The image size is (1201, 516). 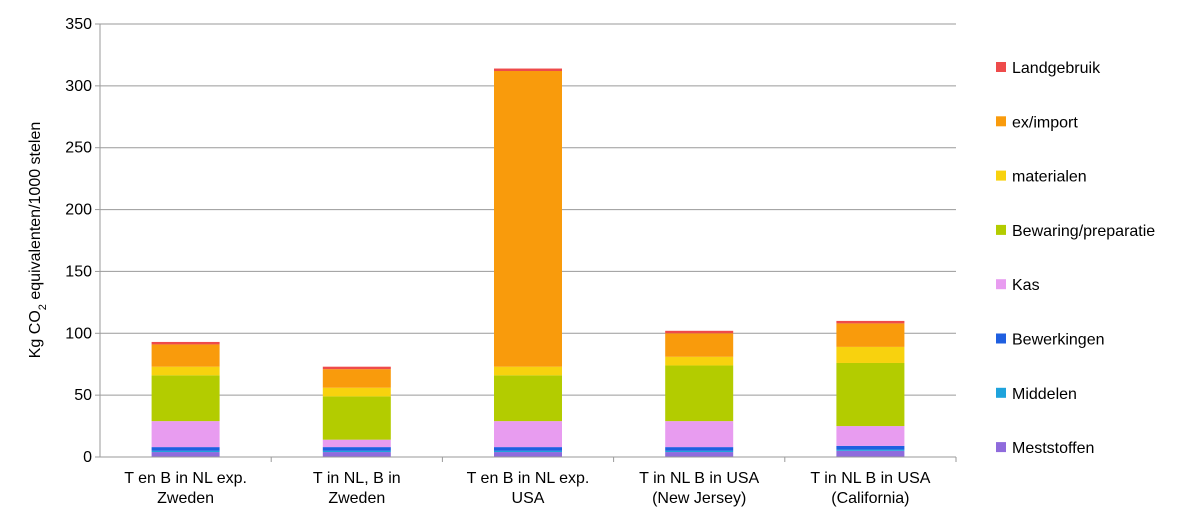 What do you see at coordinates (699, 488) in the screenshot?
I see `x-category-label: T in NL B in USA (New Jersey)` at bounding box center [699, 488].